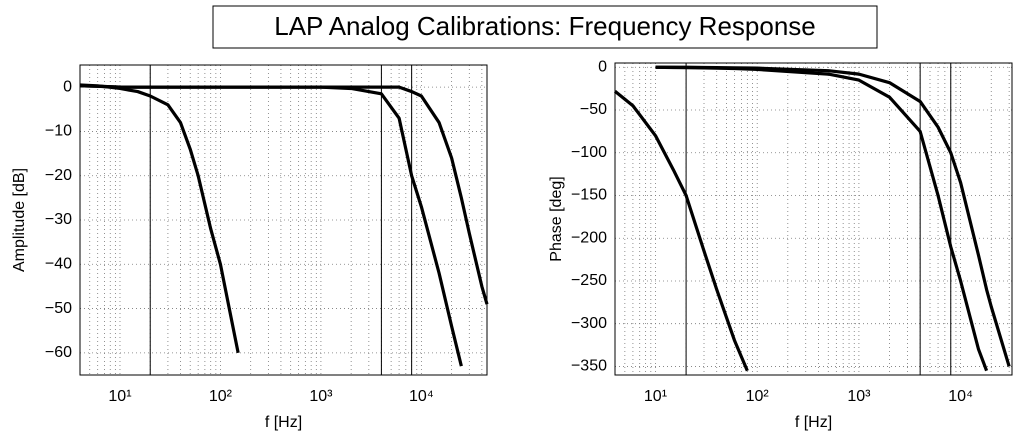 This screenshot has height=437, width=1015. Describe the element at coordinates (589, 366) in the screenshot. I see `y-tick-label: −350` at that location.